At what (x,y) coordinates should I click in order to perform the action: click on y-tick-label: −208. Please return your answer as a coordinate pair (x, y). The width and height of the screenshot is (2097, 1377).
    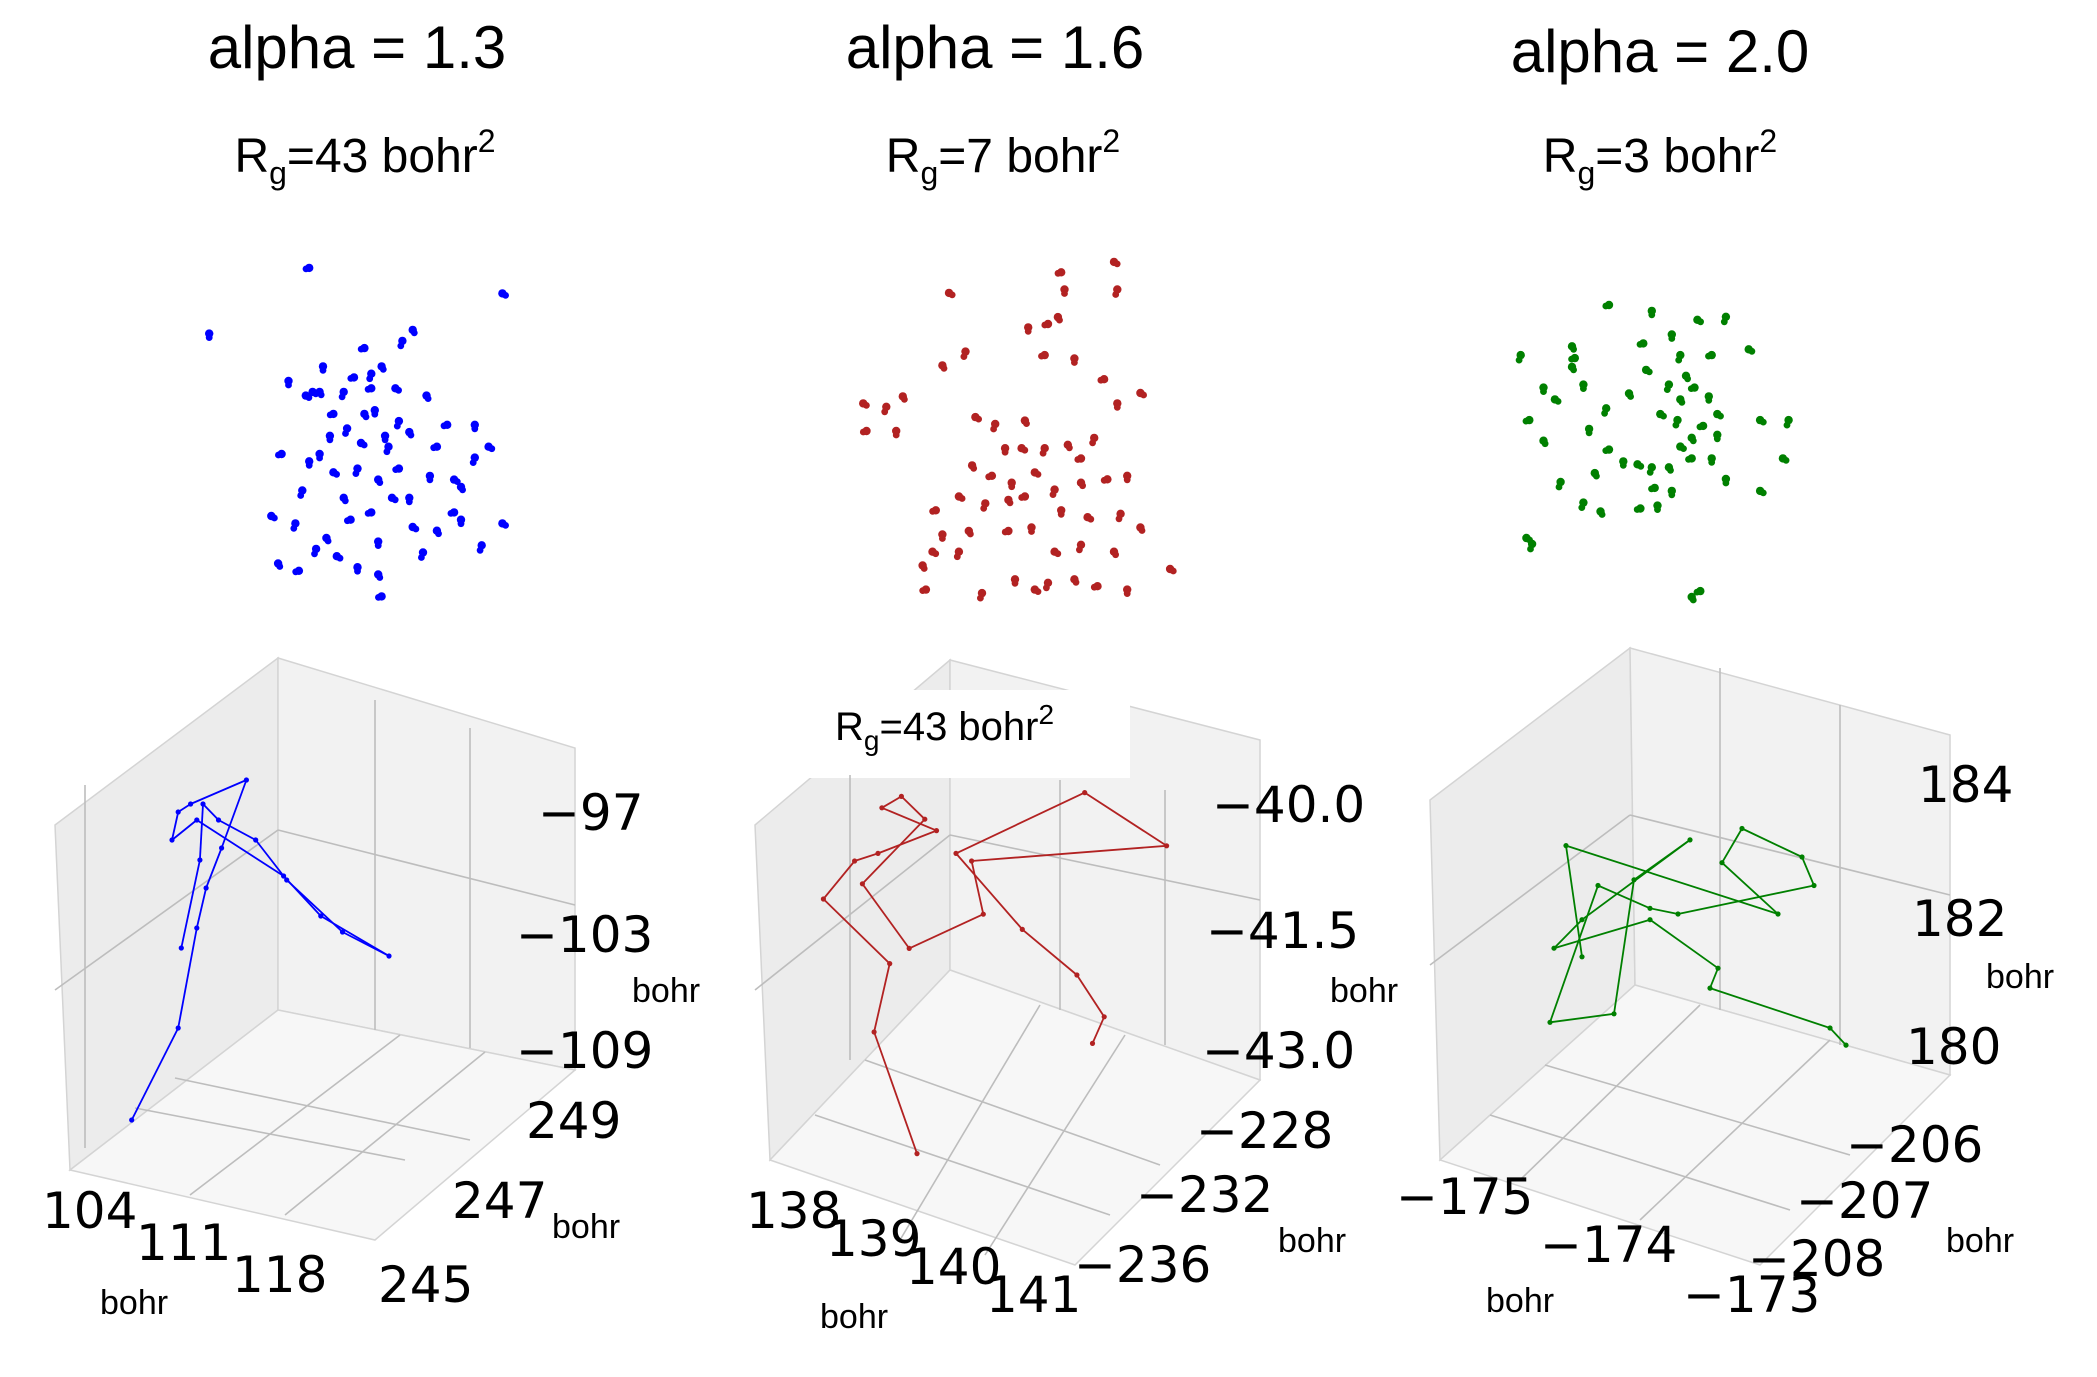
    Looking at the image, I should click on (1816, 1259).